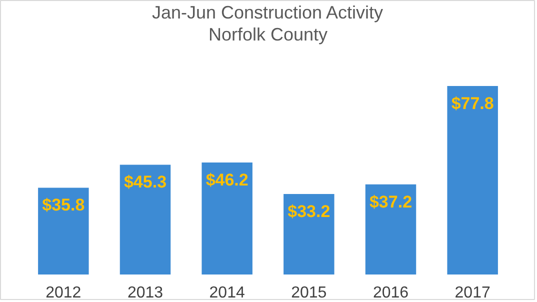 Image resolution: width=537 pixels, height=302 pixels. Describe the element at coordinates (390, 202) in the screenshot. I see `data-label: $37.2` at that location.